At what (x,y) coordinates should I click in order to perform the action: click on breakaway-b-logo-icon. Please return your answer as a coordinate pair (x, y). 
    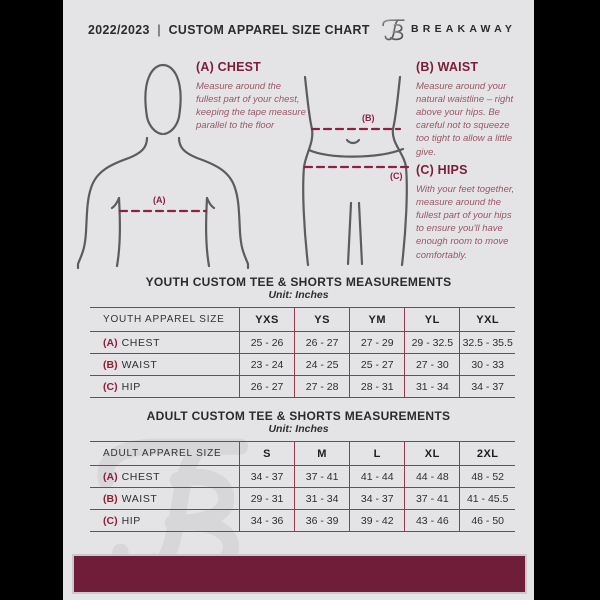
    Looking at the image, I should click on (393, 30).